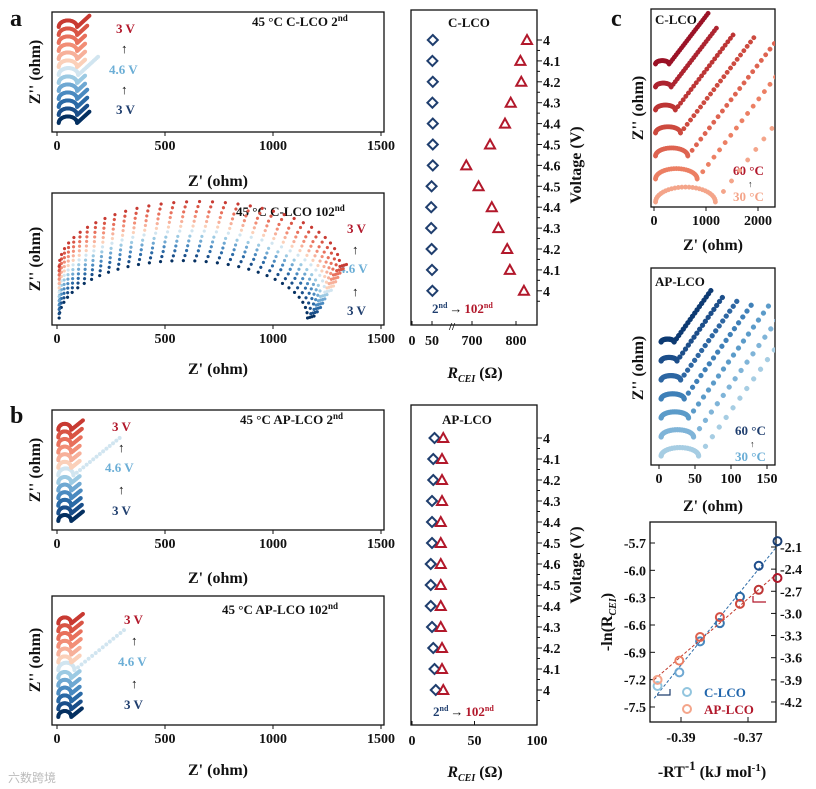 This screenshot has height=789, width=816. I want to click on legend-label-c-lco: C-LCO, so click(725, 692).